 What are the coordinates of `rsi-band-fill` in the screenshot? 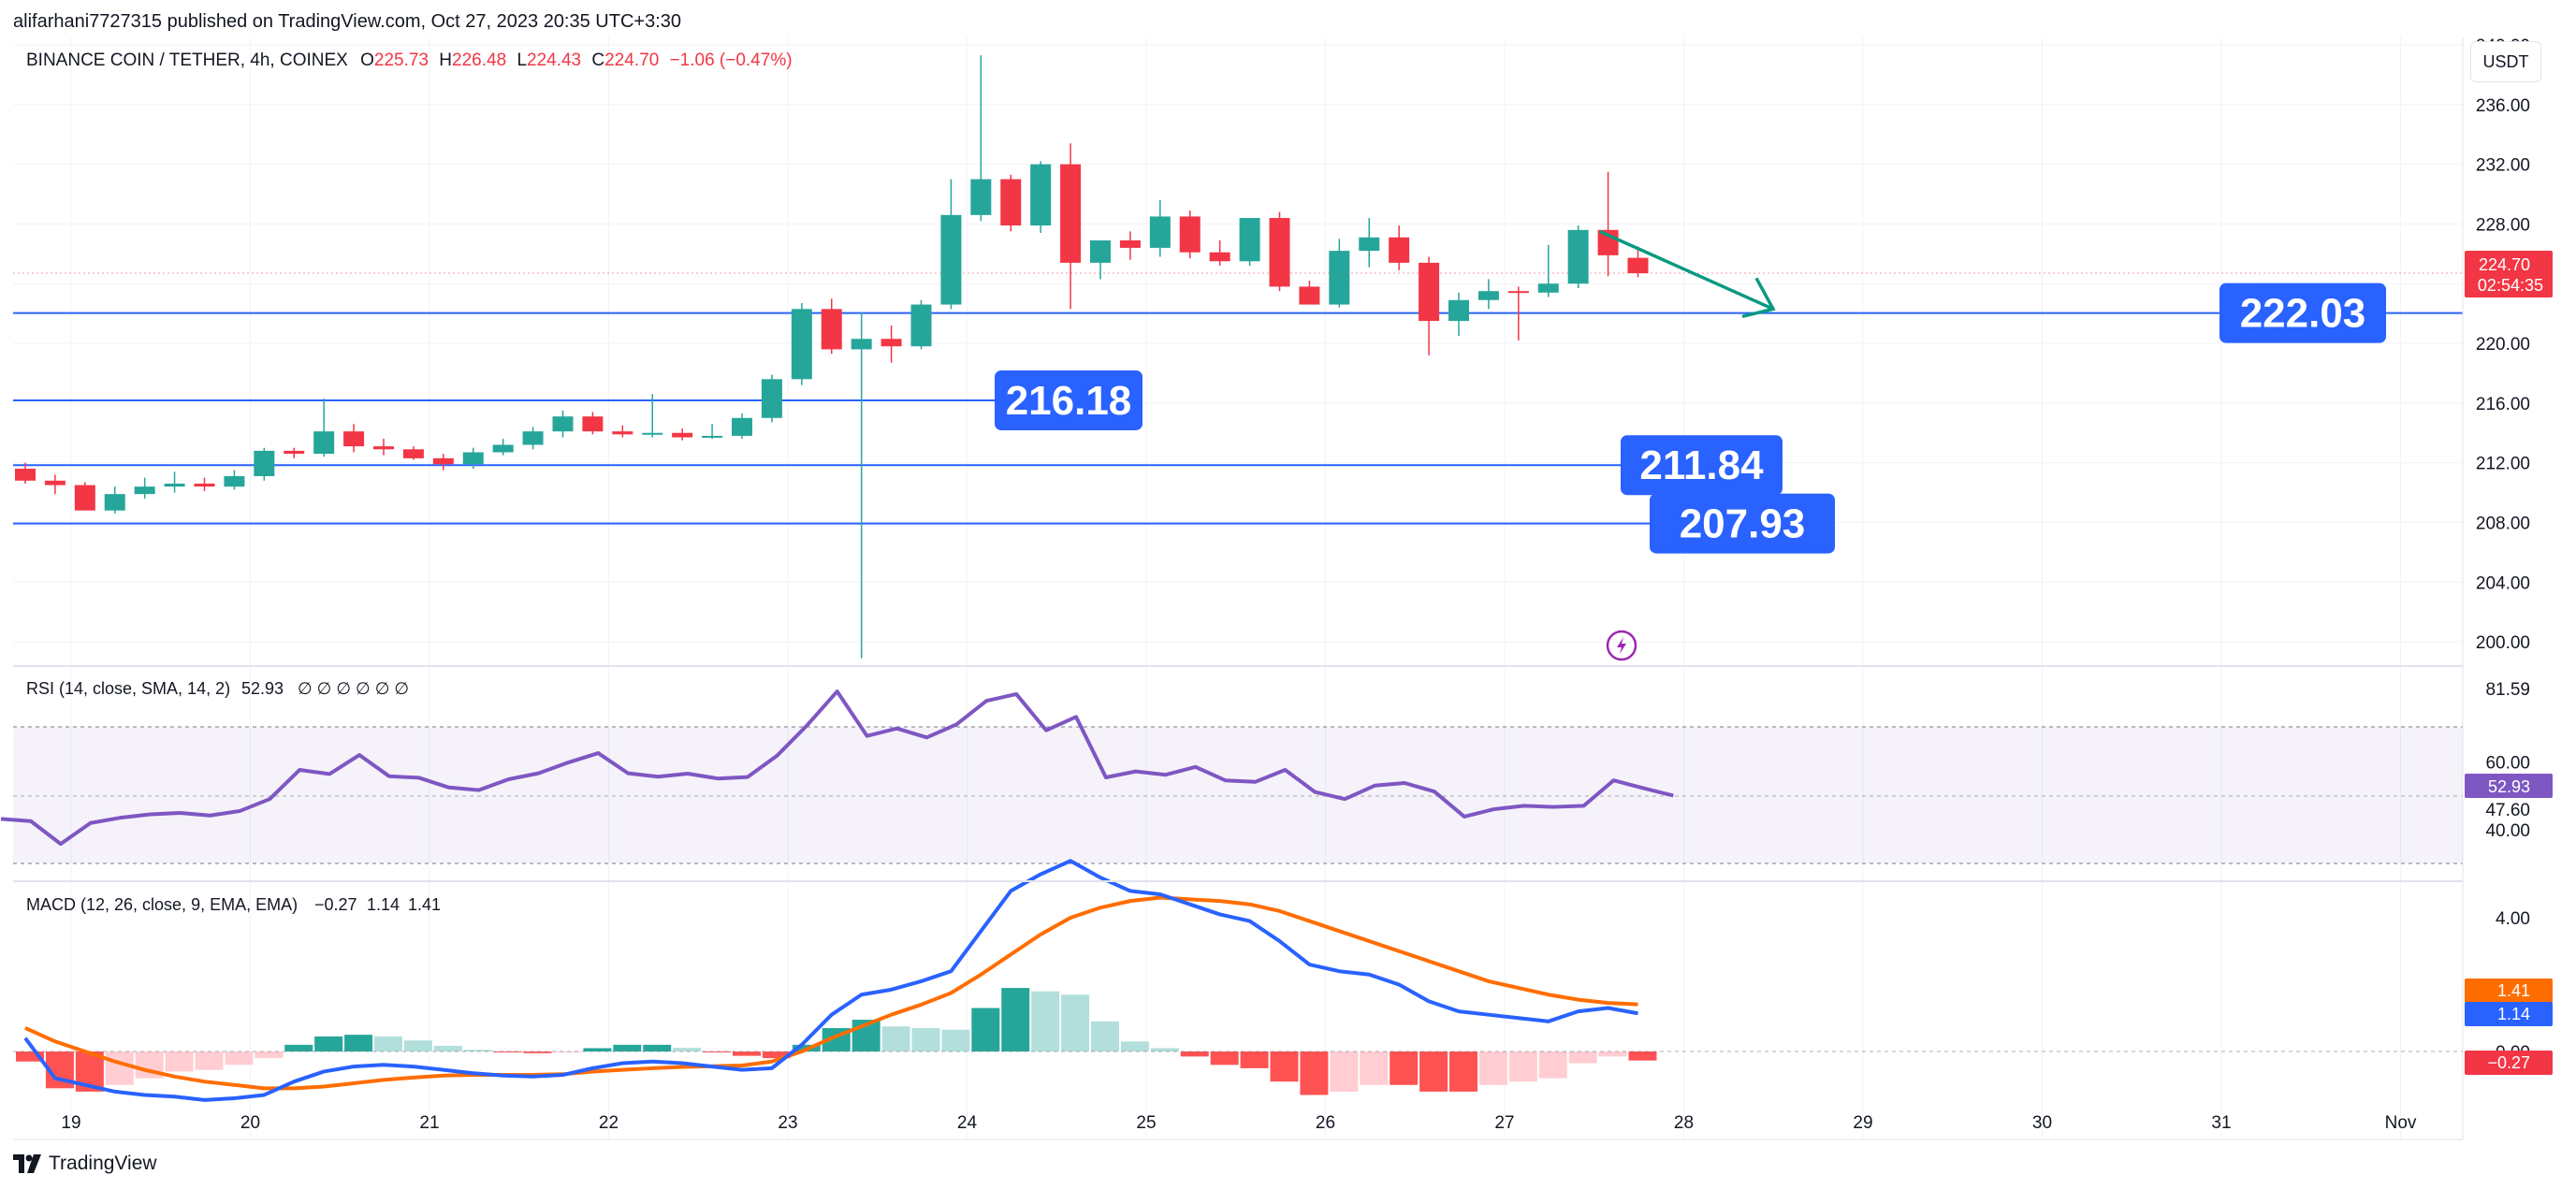 It's located at (1238, 795).